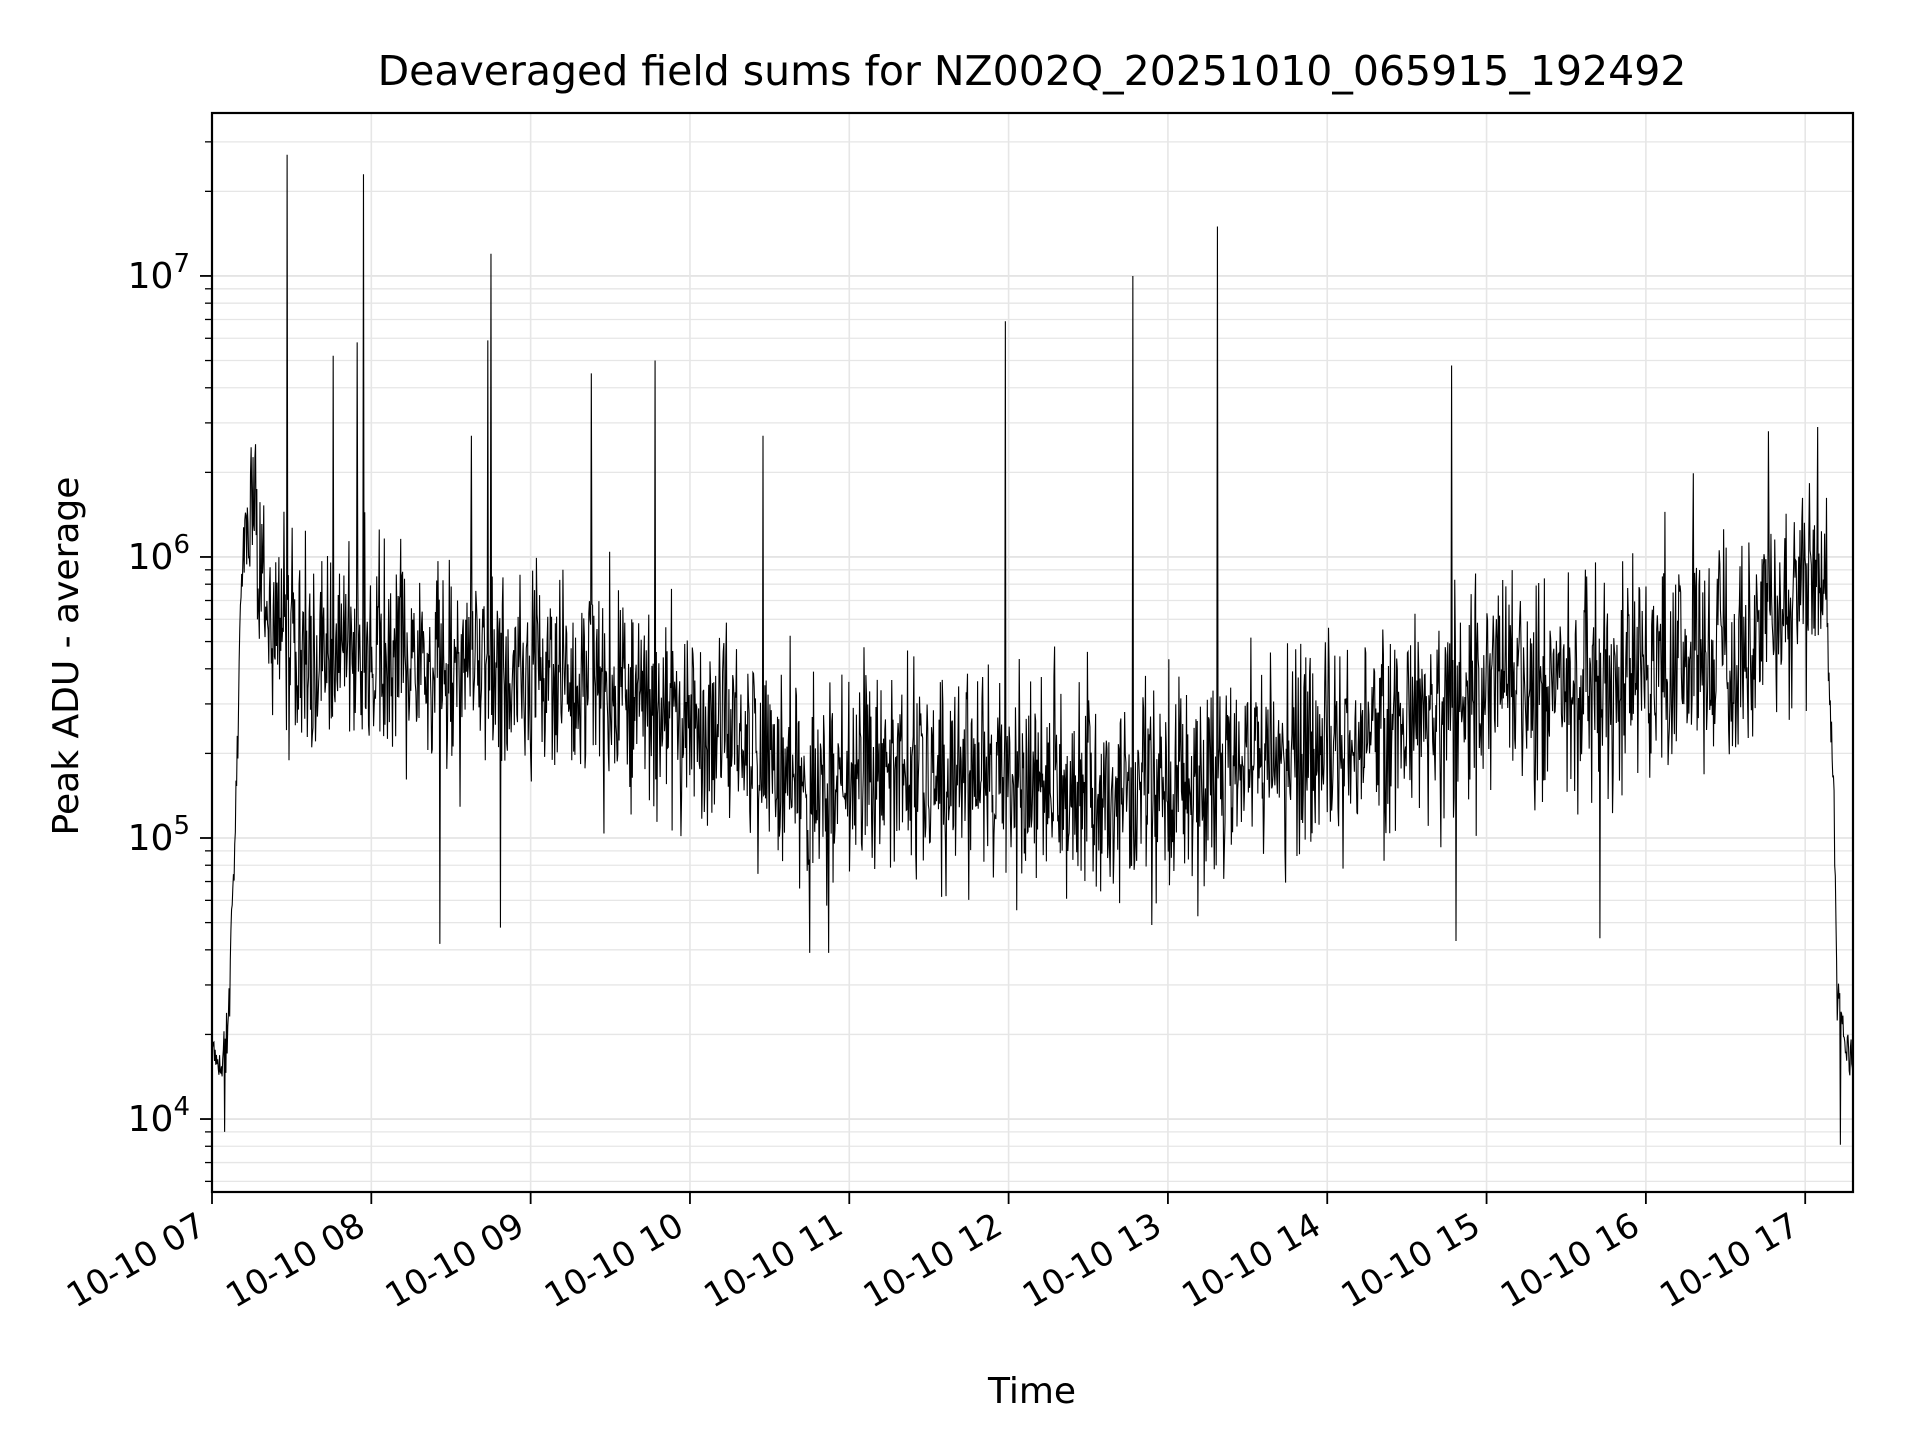  I want to click on y-axis-label: Peak ADU - average, so click(66, 656).